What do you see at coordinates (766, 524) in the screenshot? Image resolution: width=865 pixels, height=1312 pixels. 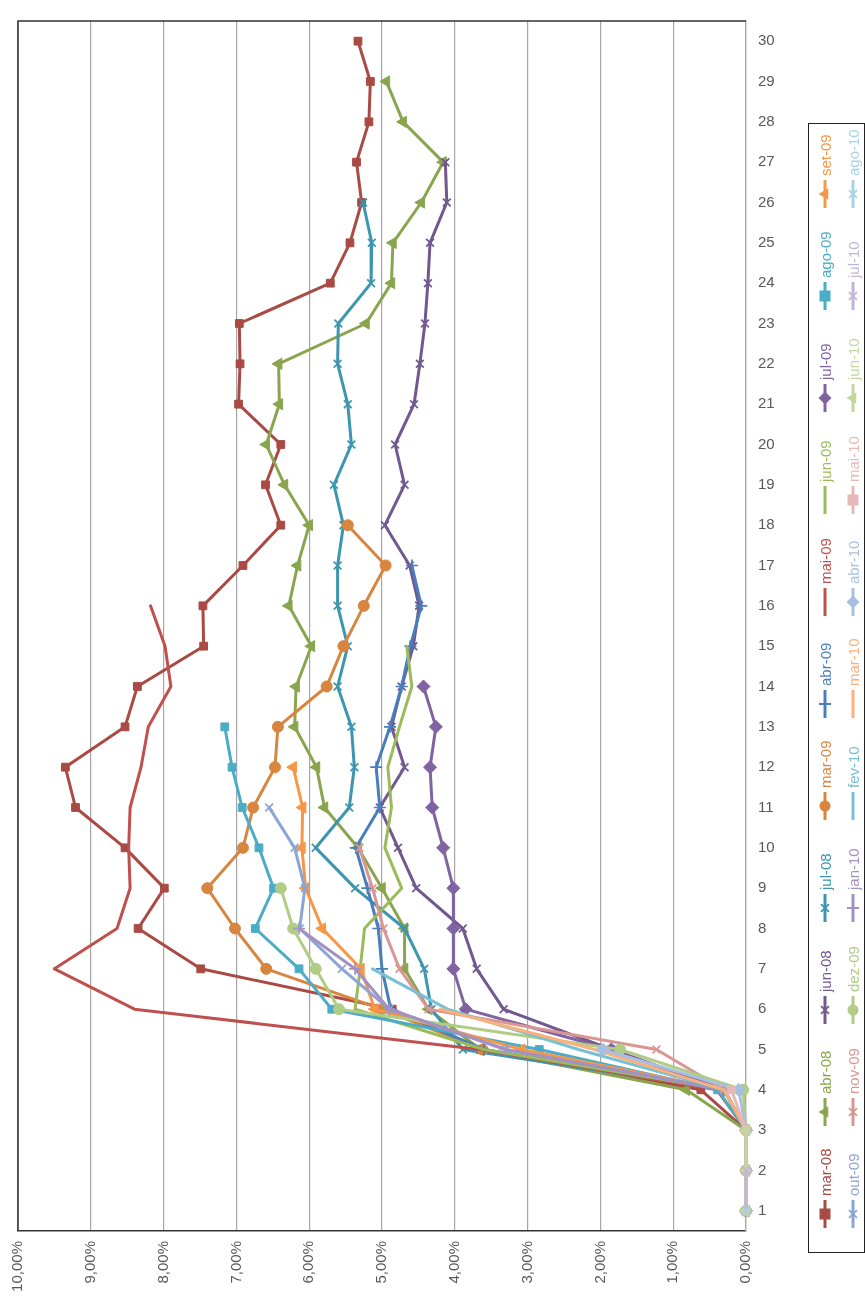 I see `y-tick-label: 18` at bounding box center [766, 524].